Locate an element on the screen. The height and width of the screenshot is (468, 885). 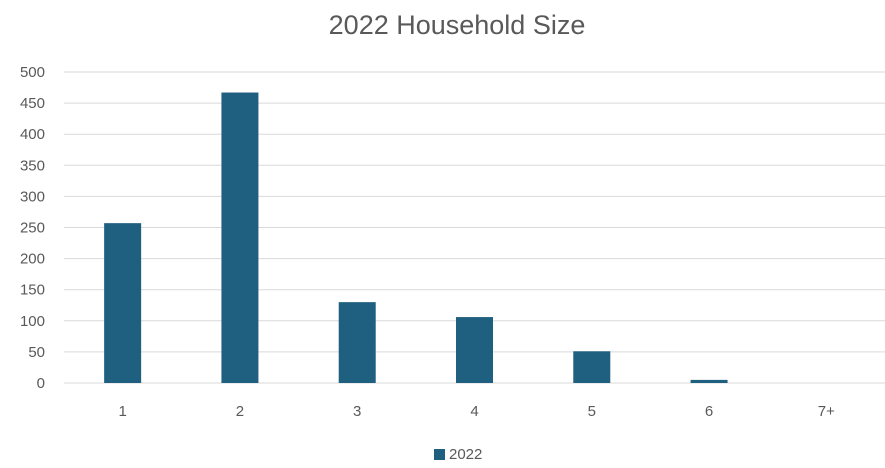
x-tick-label-1: 1 is located at coordinates (122, 411).